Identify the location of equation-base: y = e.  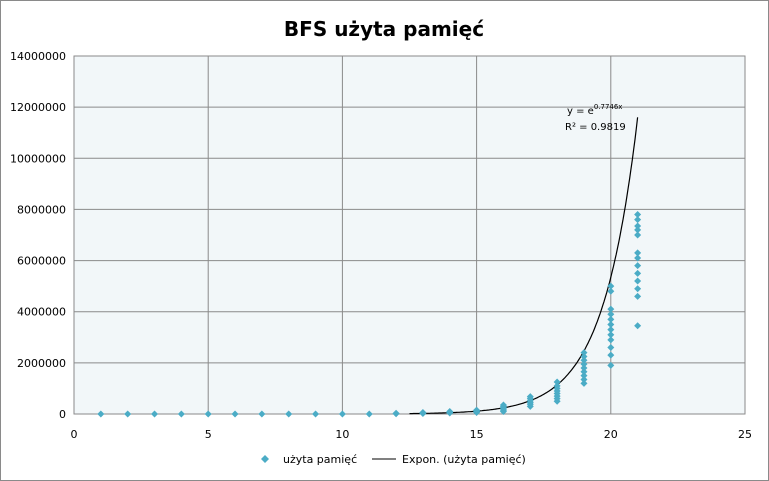
(580, 111).